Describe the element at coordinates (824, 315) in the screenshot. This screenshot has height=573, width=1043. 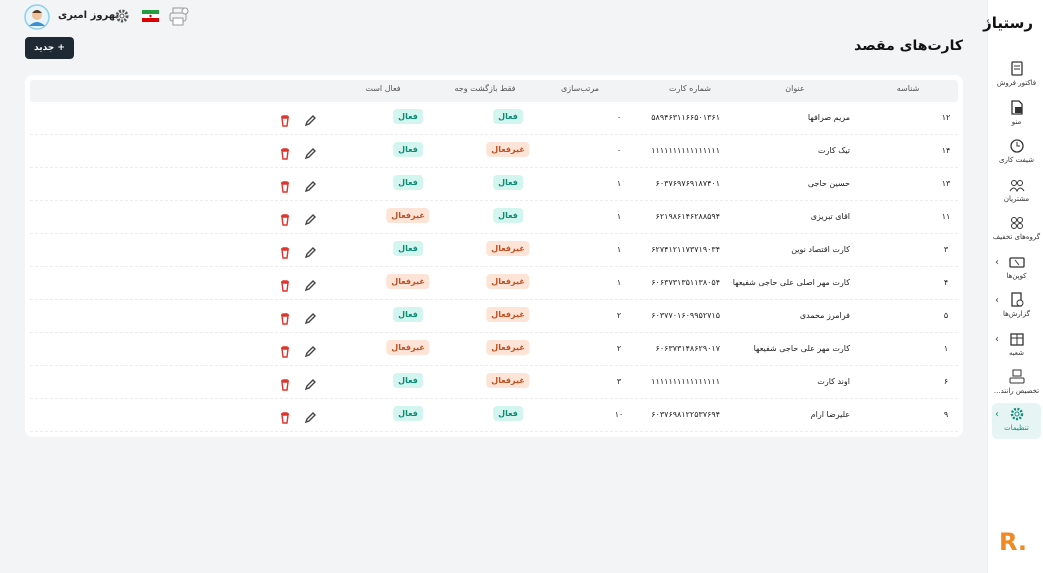
I see `row-title: فرامرز محمدی` at that location.